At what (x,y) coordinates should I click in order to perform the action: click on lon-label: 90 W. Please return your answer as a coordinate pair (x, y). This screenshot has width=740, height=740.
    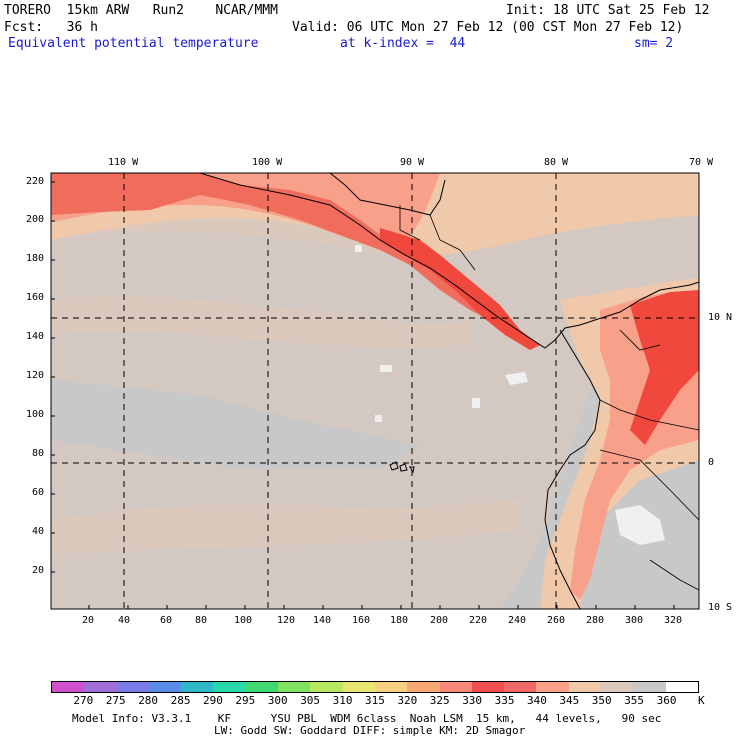
    Looking at the image, I should click on (412, 162).